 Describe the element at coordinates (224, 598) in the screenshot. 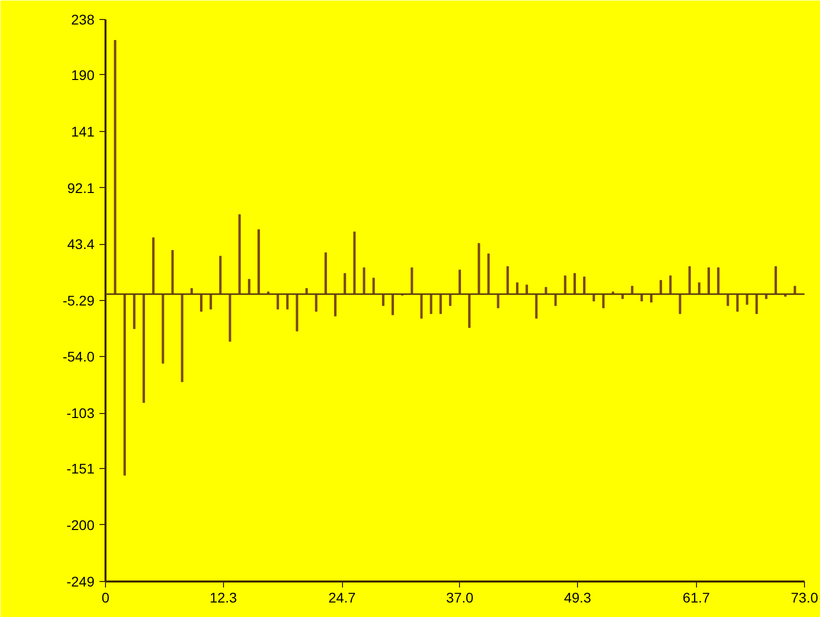

I see `x-tick-label: 12.3` at that location.